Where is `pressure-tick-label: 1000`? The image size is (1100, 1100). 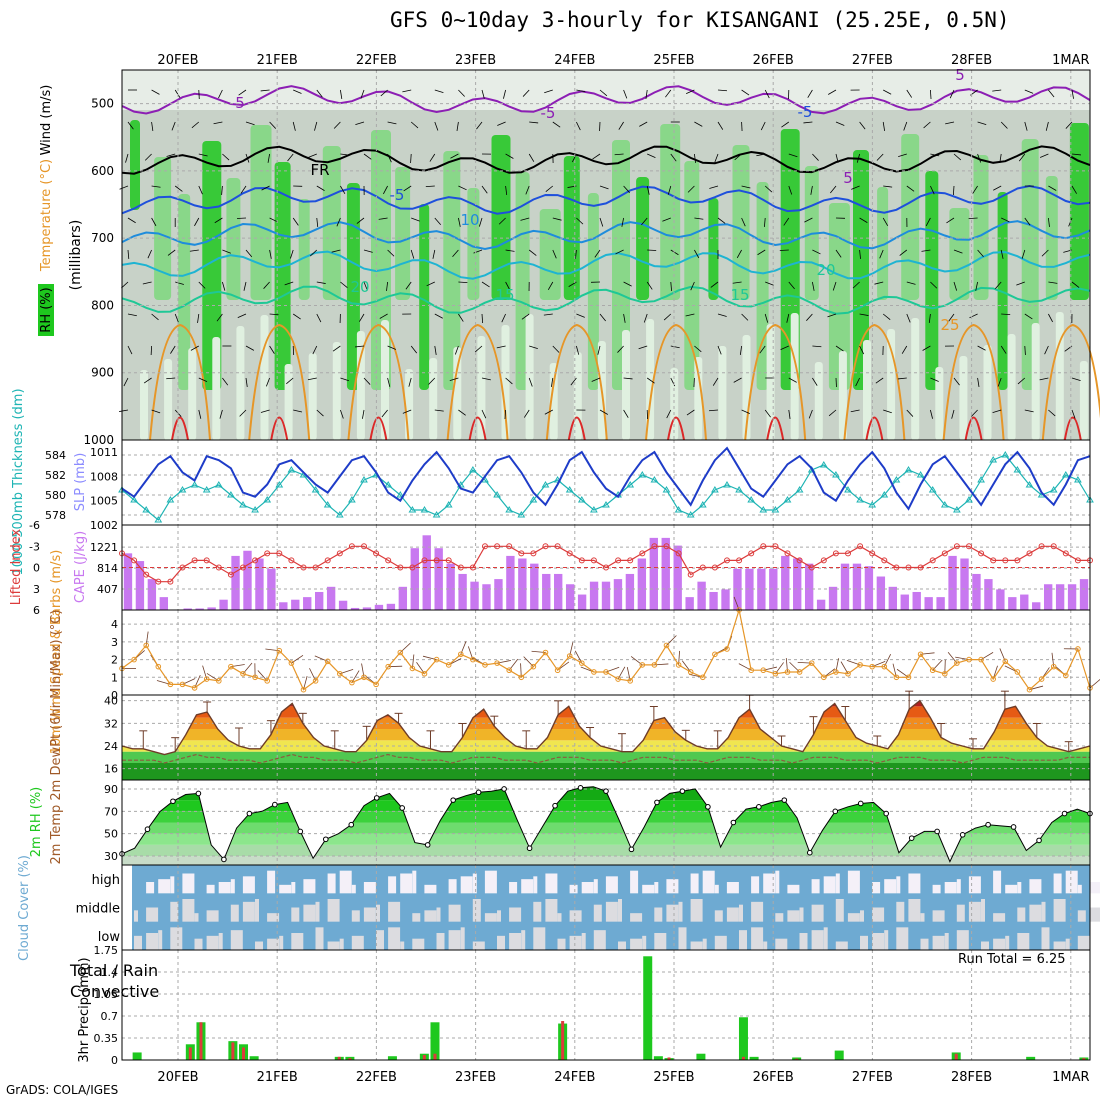 pressure-tick-label: 1000 is located at coordinates (98, 440).